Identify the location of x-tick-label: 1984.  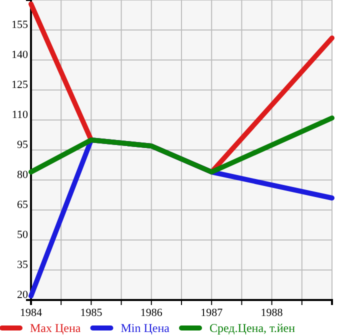
(31, 312).